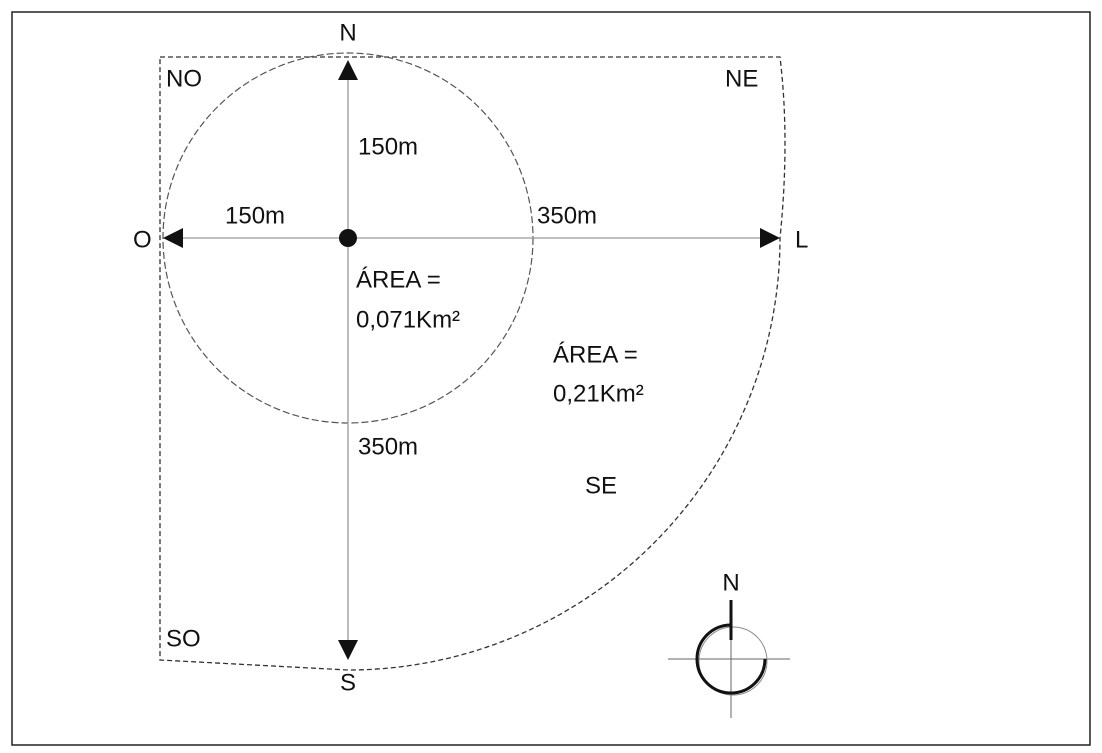 The height and width of the screenshot is (753, 1102). Describe the element at coordinates (348, 682) in the screenshot. I see `label-s: S` at that location.